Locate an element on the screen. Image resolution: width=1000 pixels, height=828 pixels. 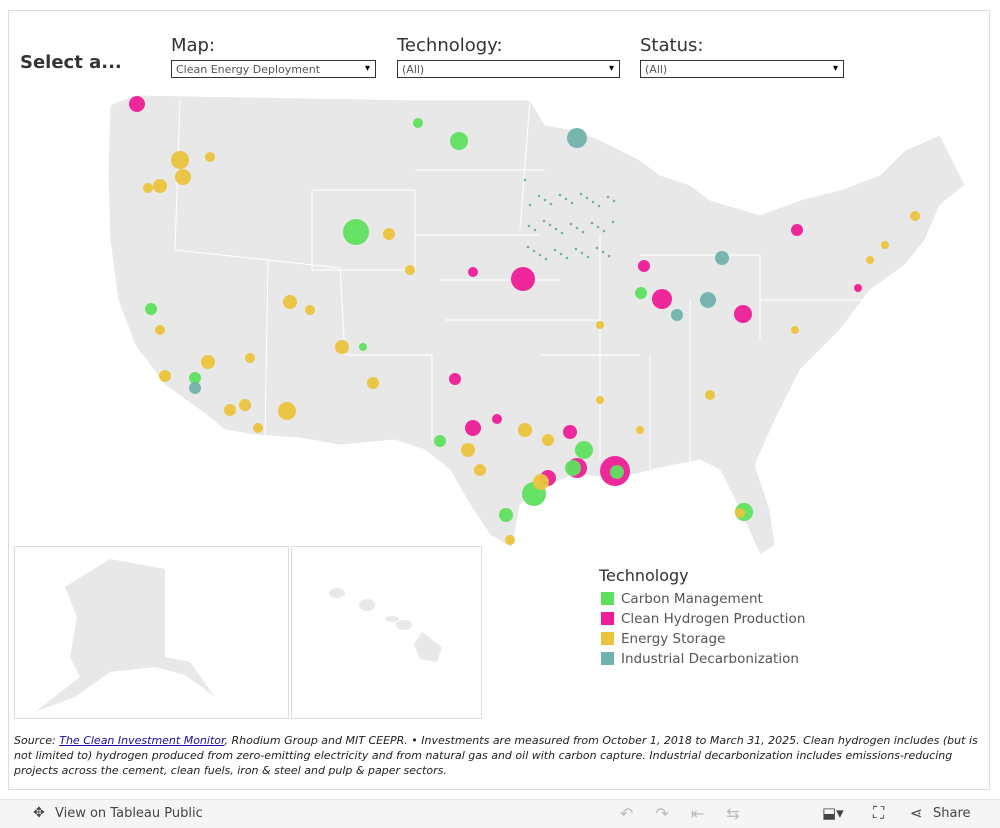
source-link: The Clean Investment Monitor is located at coordinates (142, 740).